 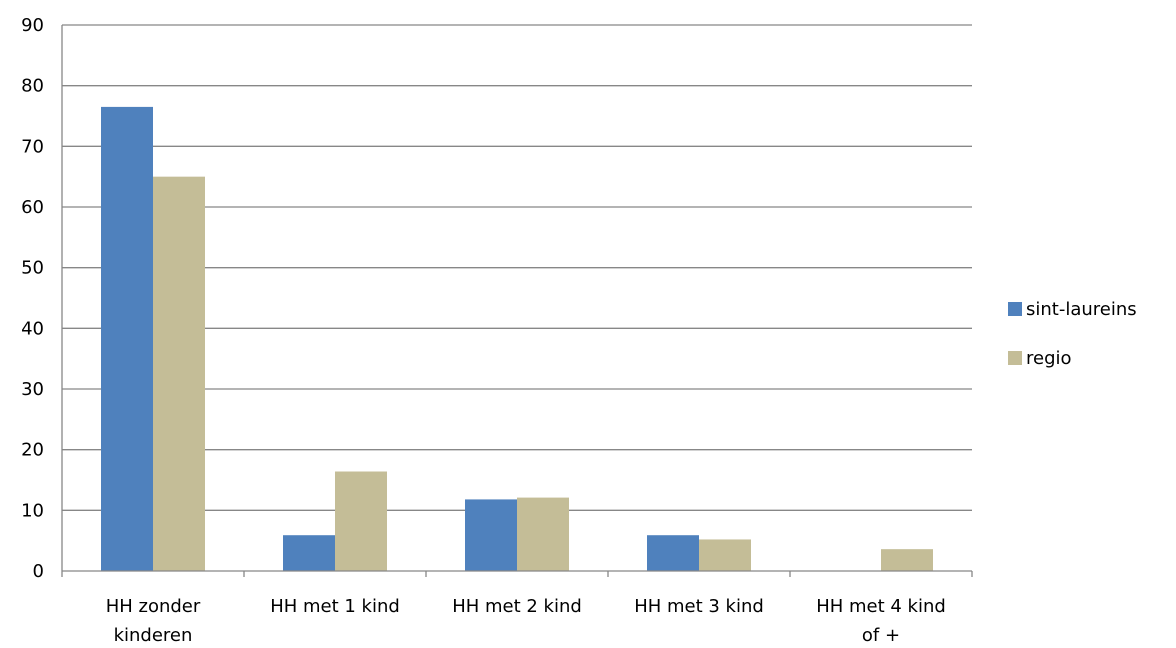 I want to click on y-tick-label: 90, so click(x=32, y=25).